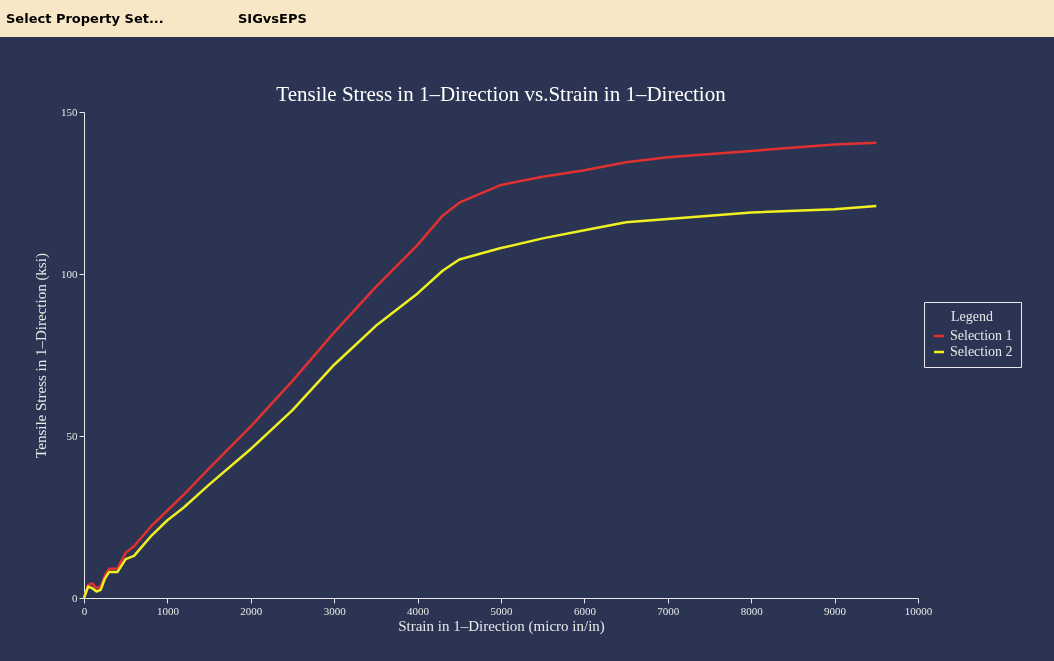 The image size is (1054, 661). Describe the element at coordinates (272, 18) in the screenshot. I see `text: SIGvsEPS` at that location.